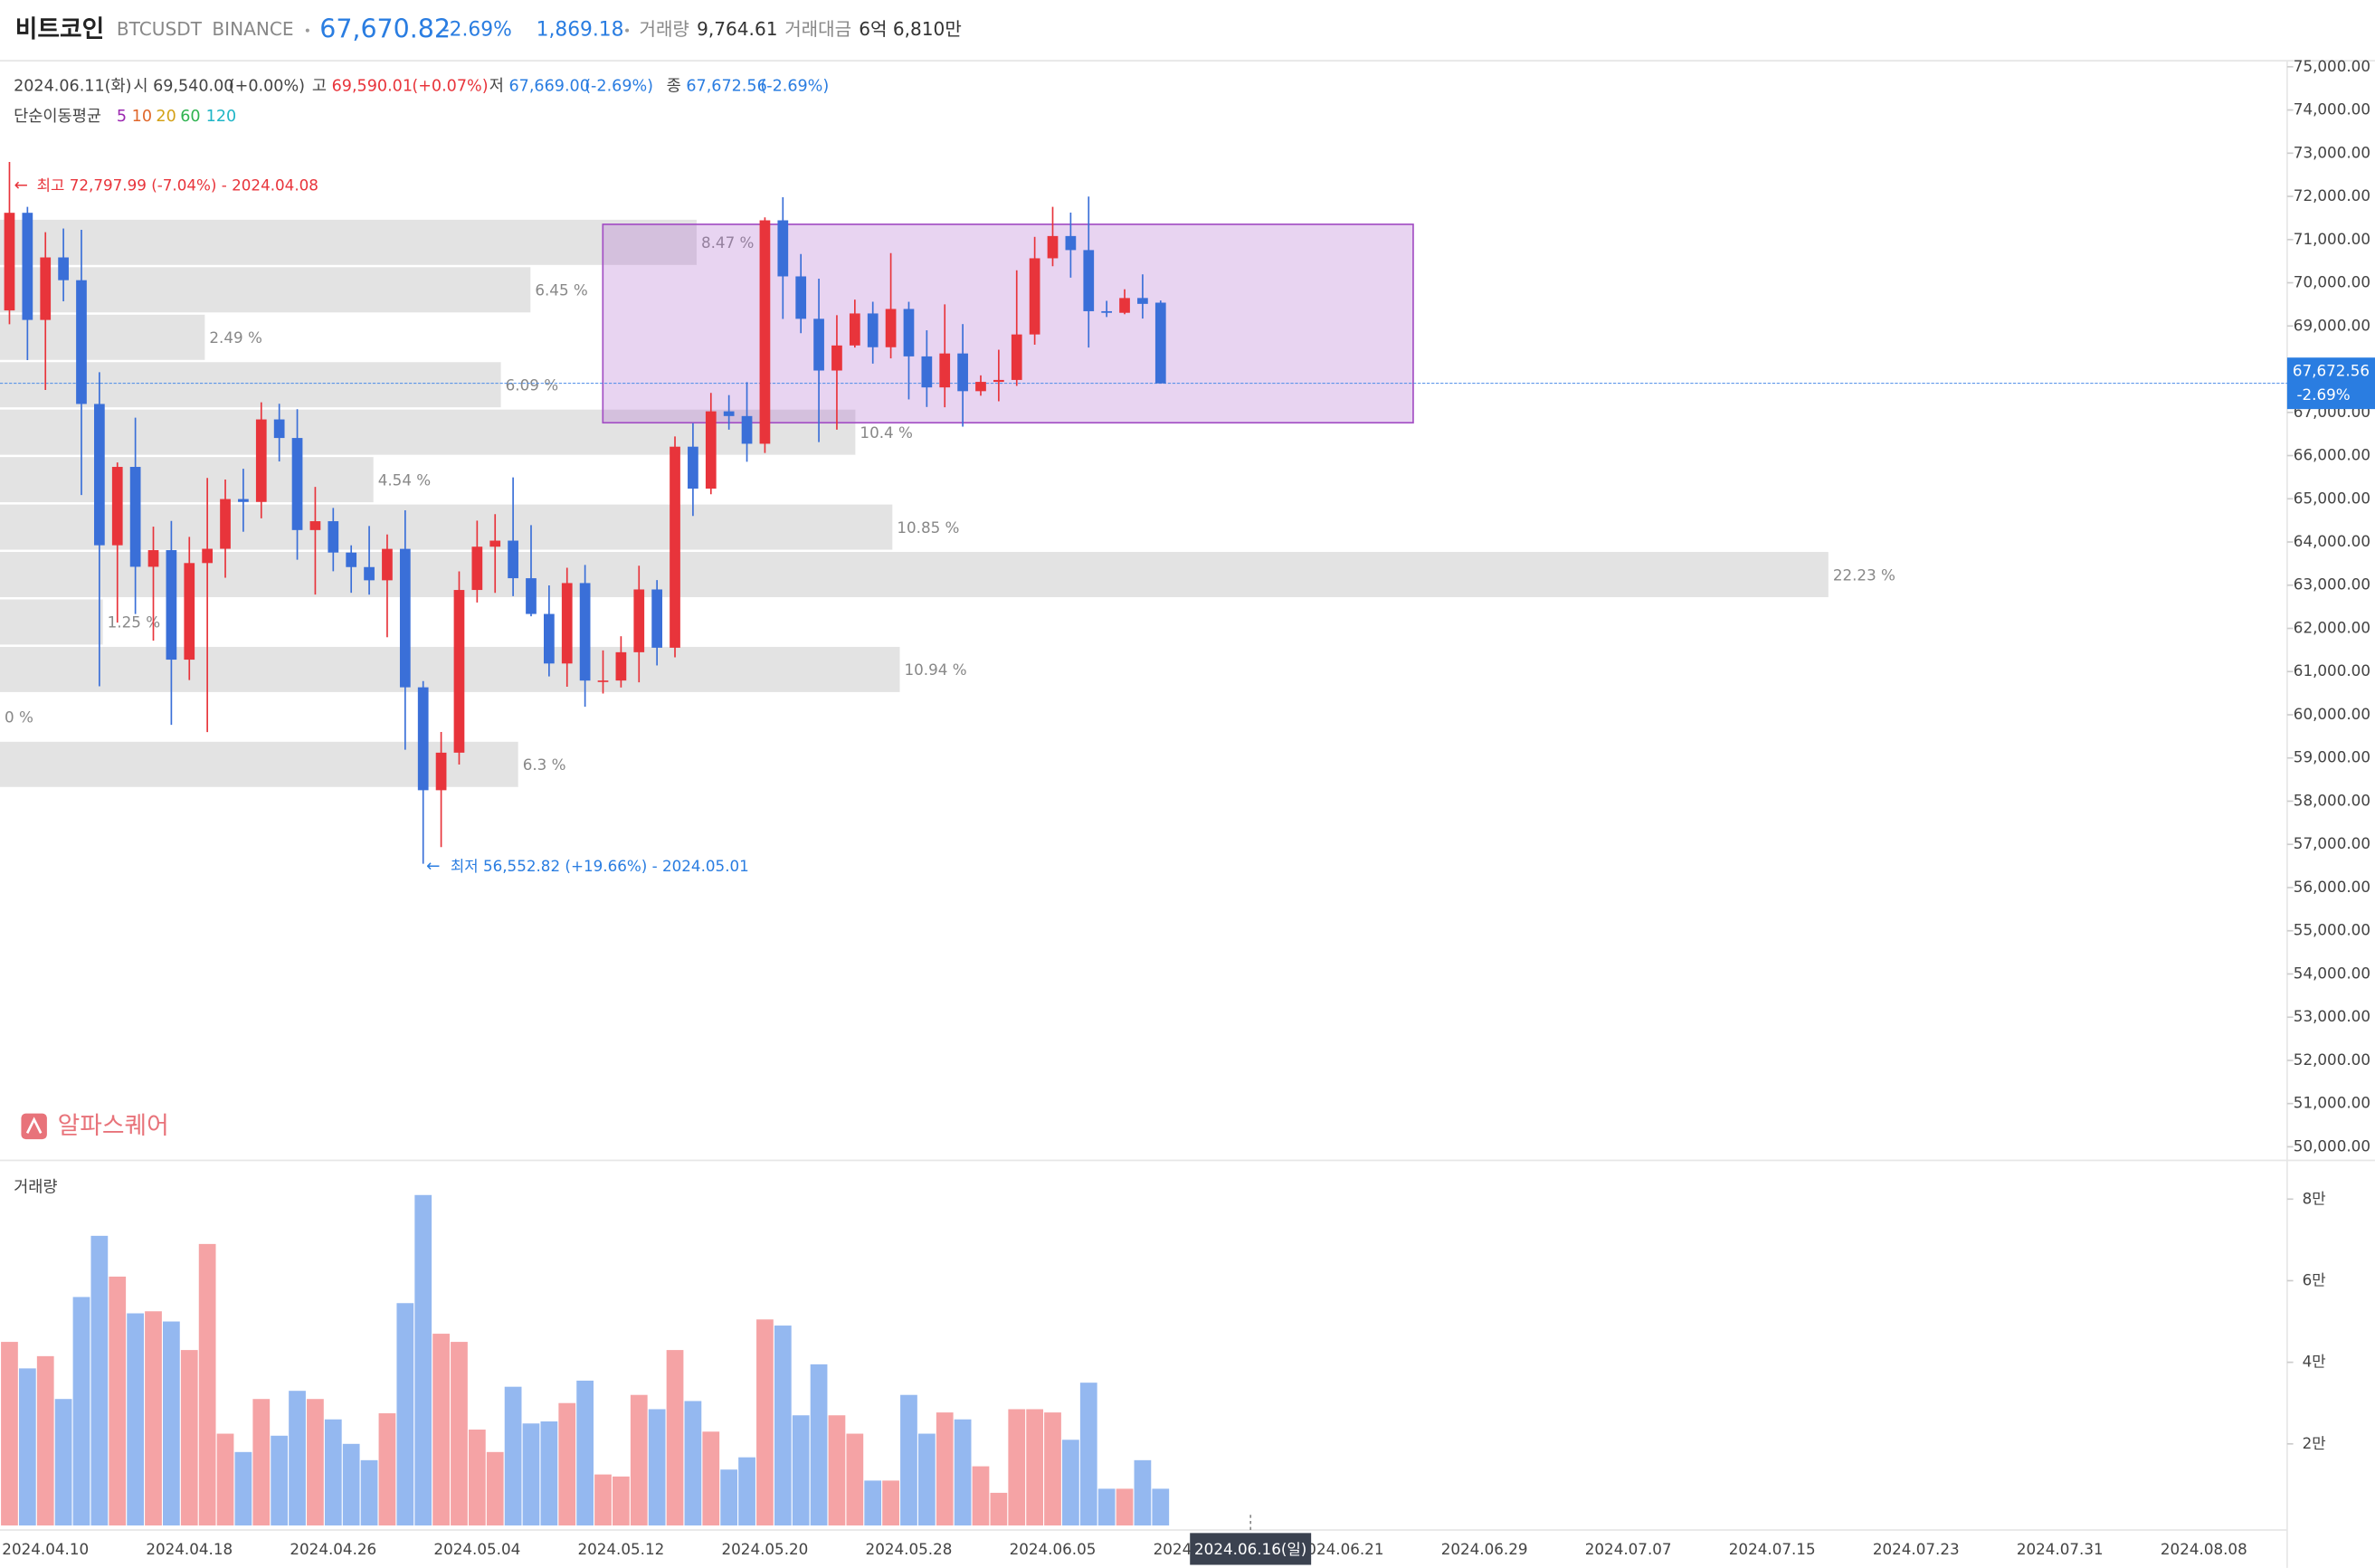 Image resolution: width=2375 pixels, height=1568 pixels. What do you see at coordinates (2332, 1146) in the screenshot?
I see `y-tick-label: 50,000.00` at bounding box center [2332, 1146].